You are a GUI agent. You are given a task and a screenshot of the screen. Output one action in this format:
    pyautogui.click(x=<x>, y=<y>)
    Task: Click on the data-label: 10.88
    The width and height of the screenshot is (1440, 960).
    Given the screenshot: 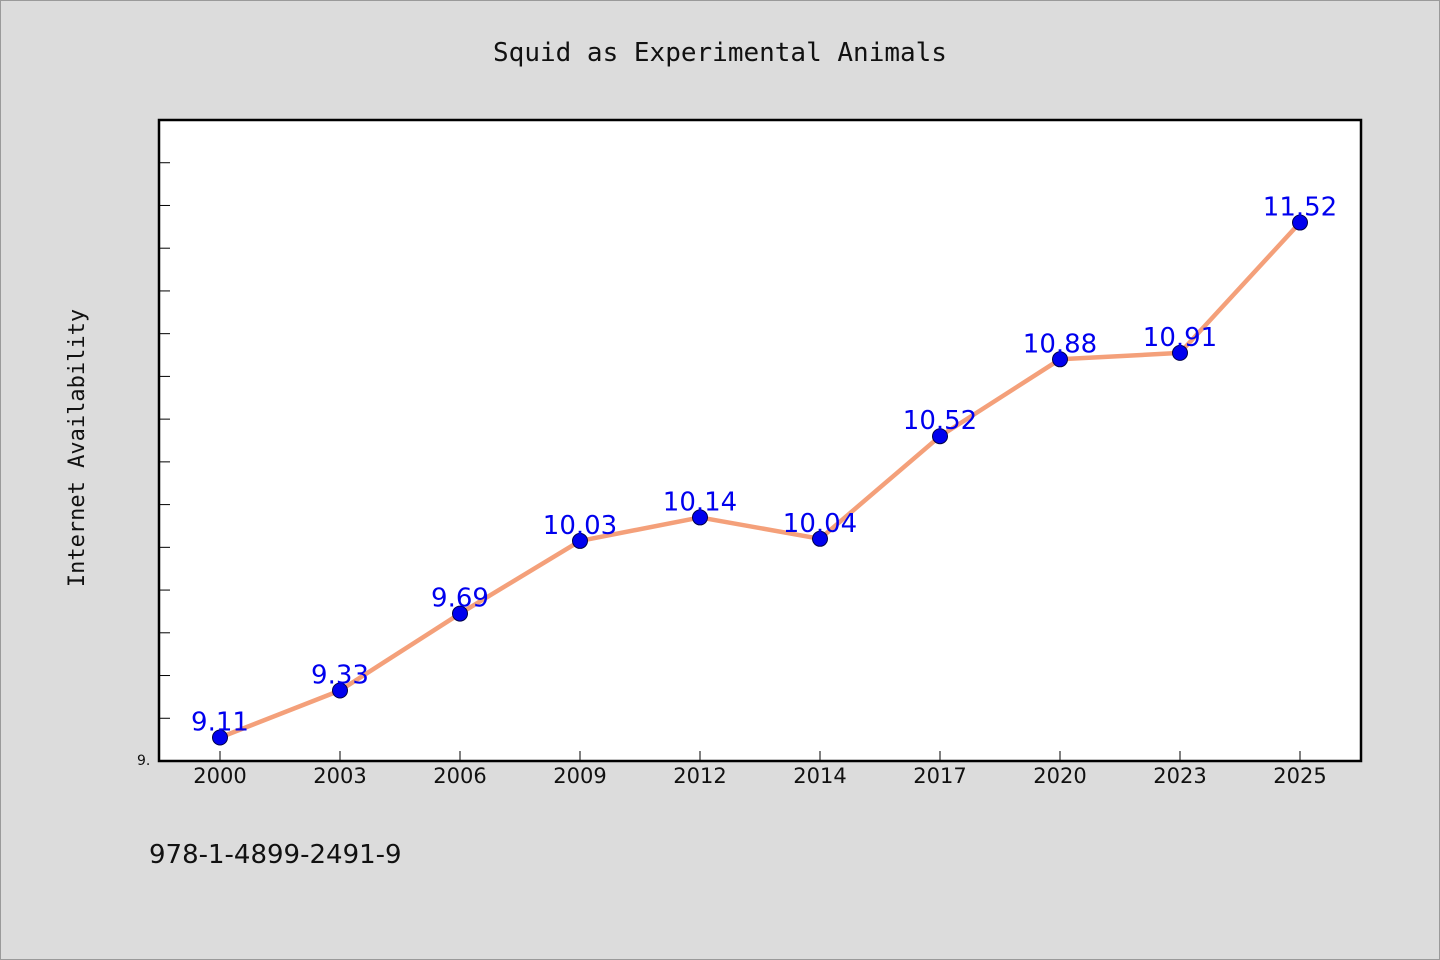 What is the action you would take?
    pyautogui.click(x=1060, y=344)
    